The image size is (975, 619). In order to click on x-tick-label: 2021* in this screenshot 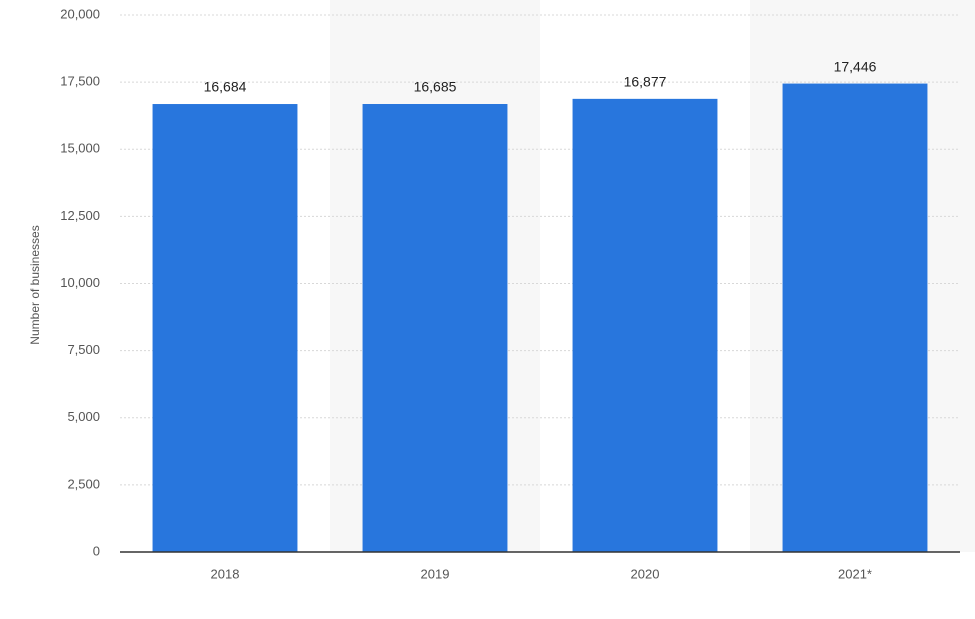, I will do `click(855, 573)`.